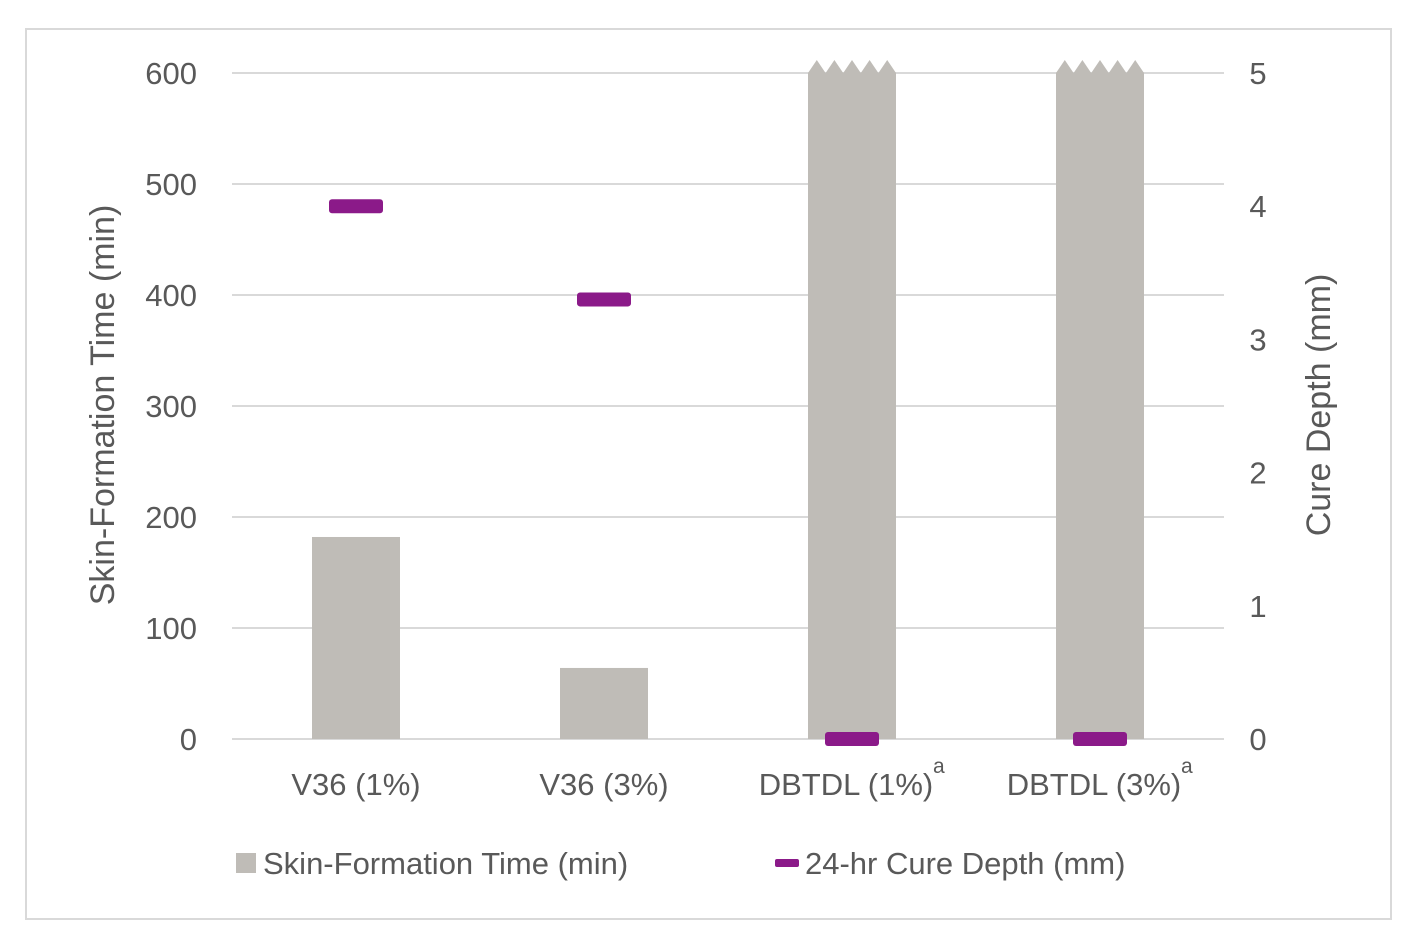 The image size is (1424, 951). I want to click on y-right-tick-label: 2, so click(1257, 473).